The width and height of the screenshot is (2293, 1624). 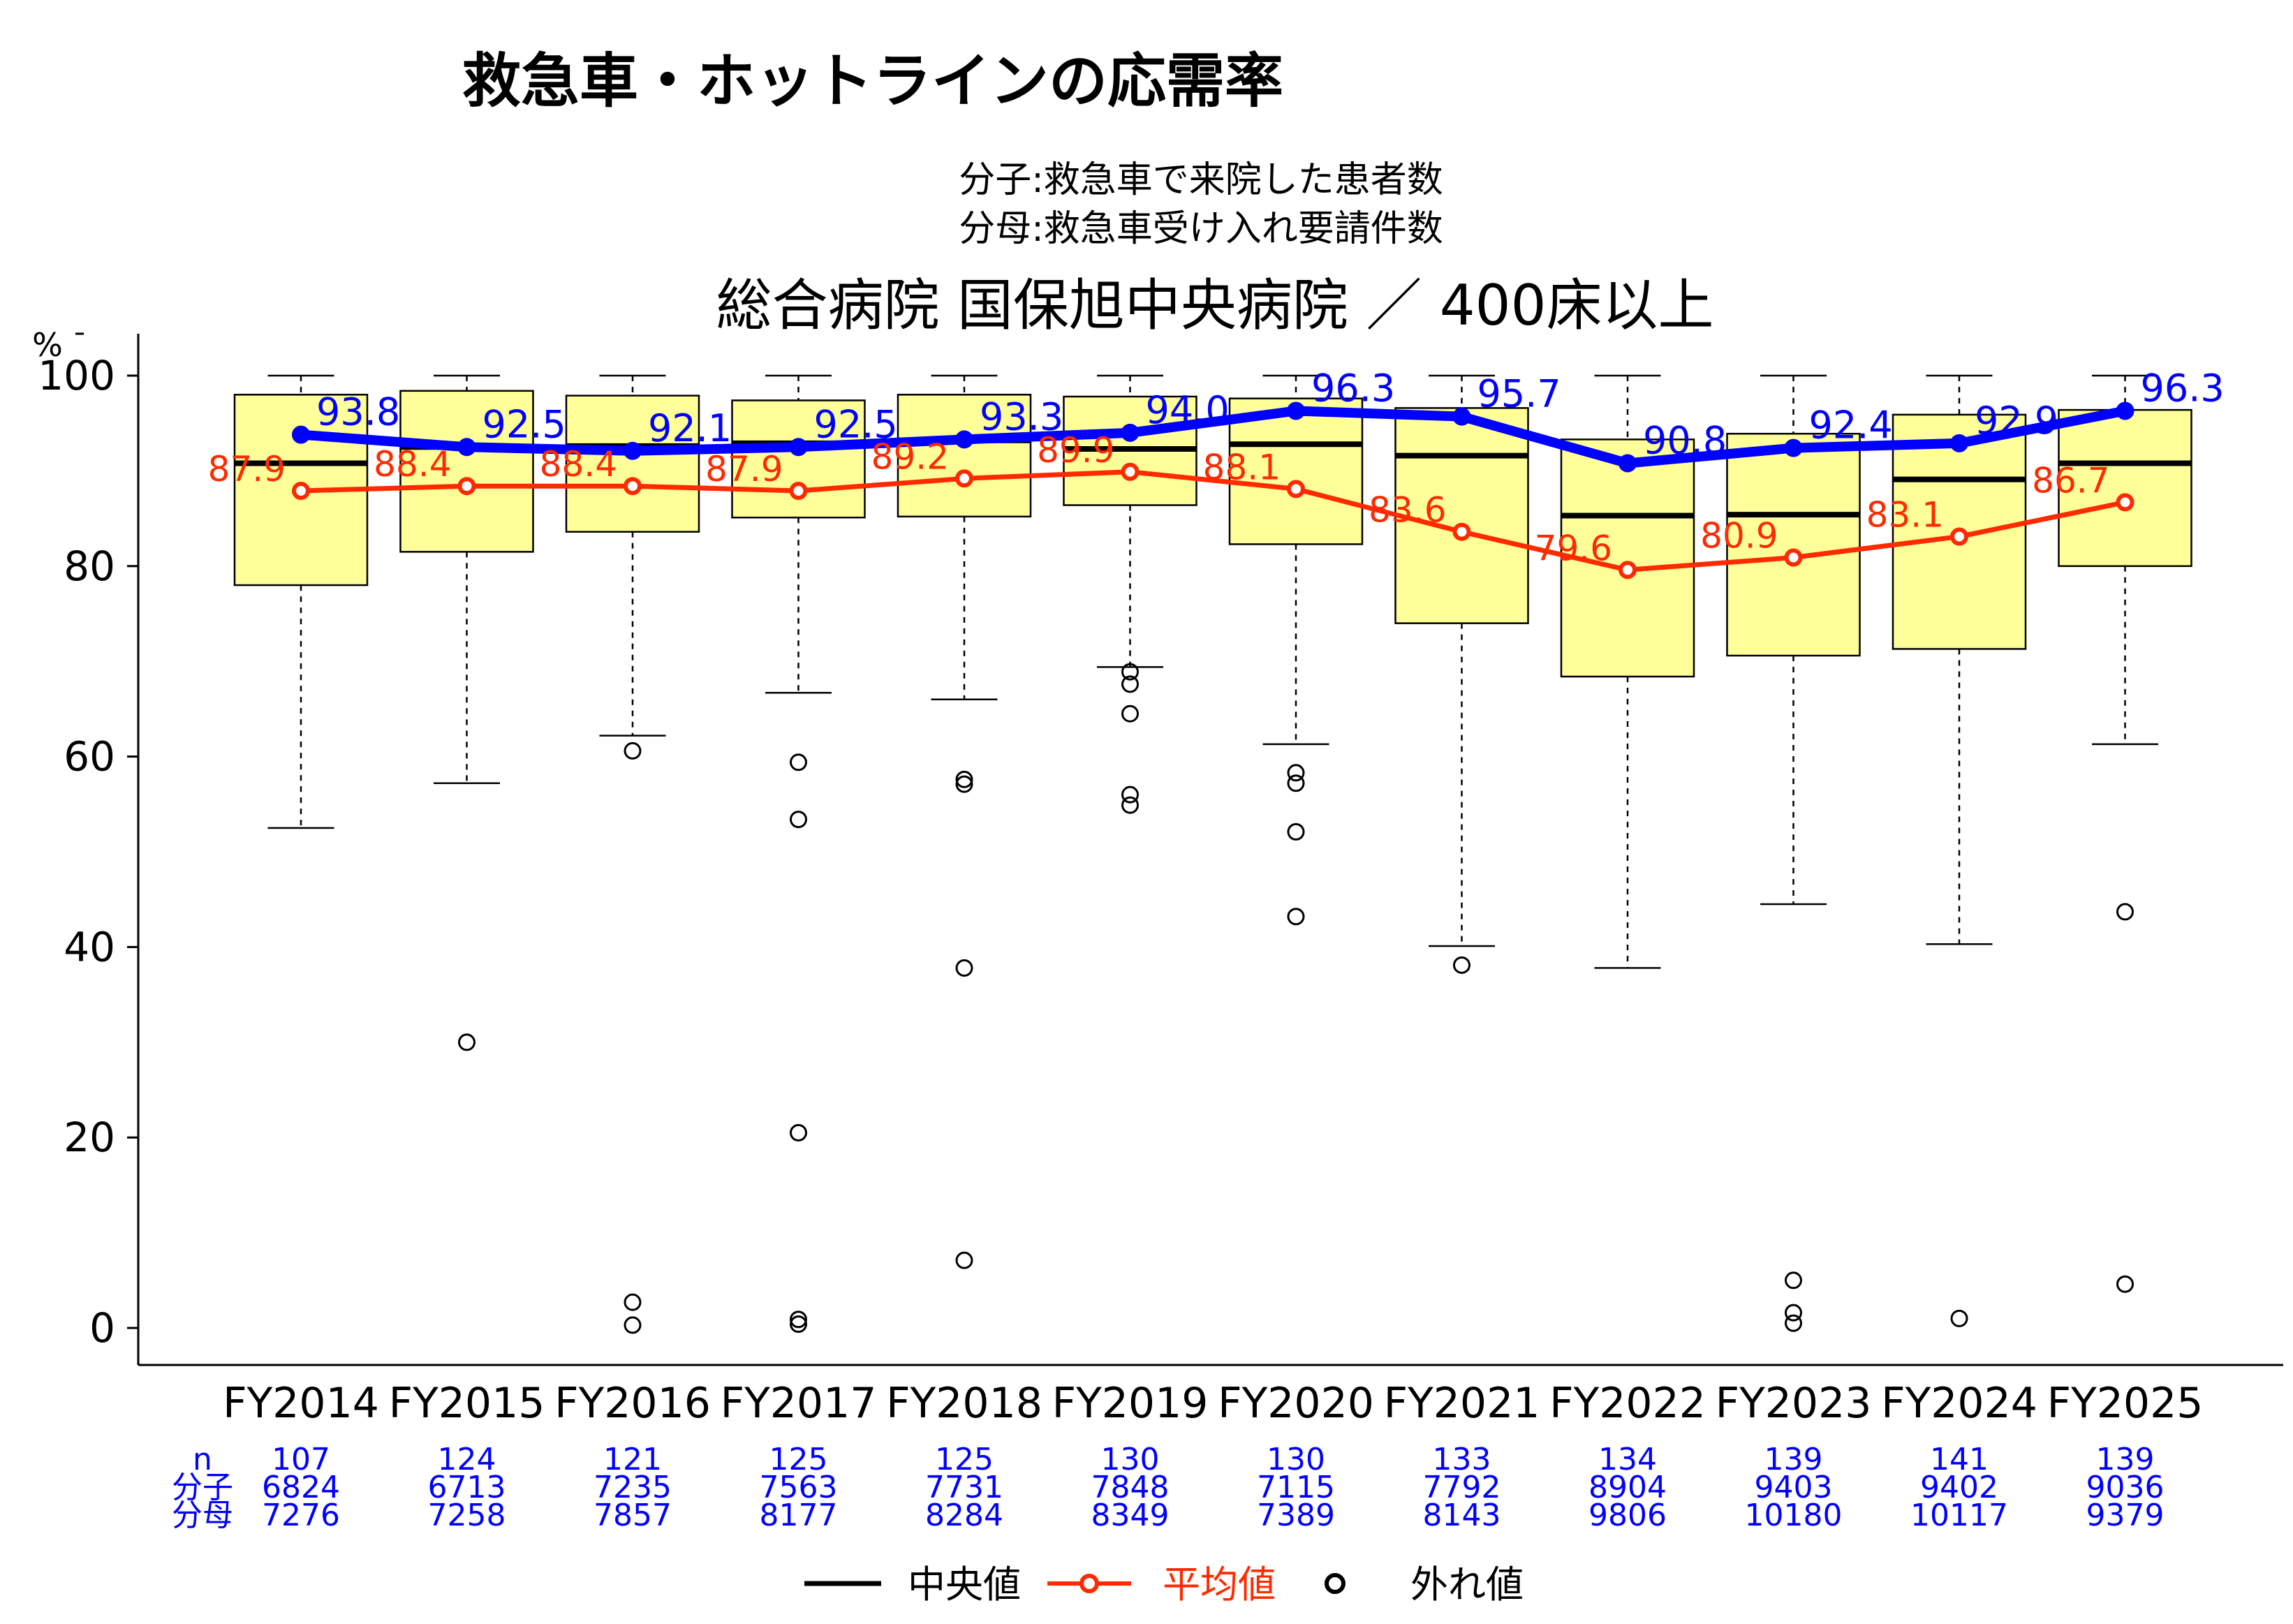 I want to click on legend-outlier-swatch, so click(x=1335, y=1584).